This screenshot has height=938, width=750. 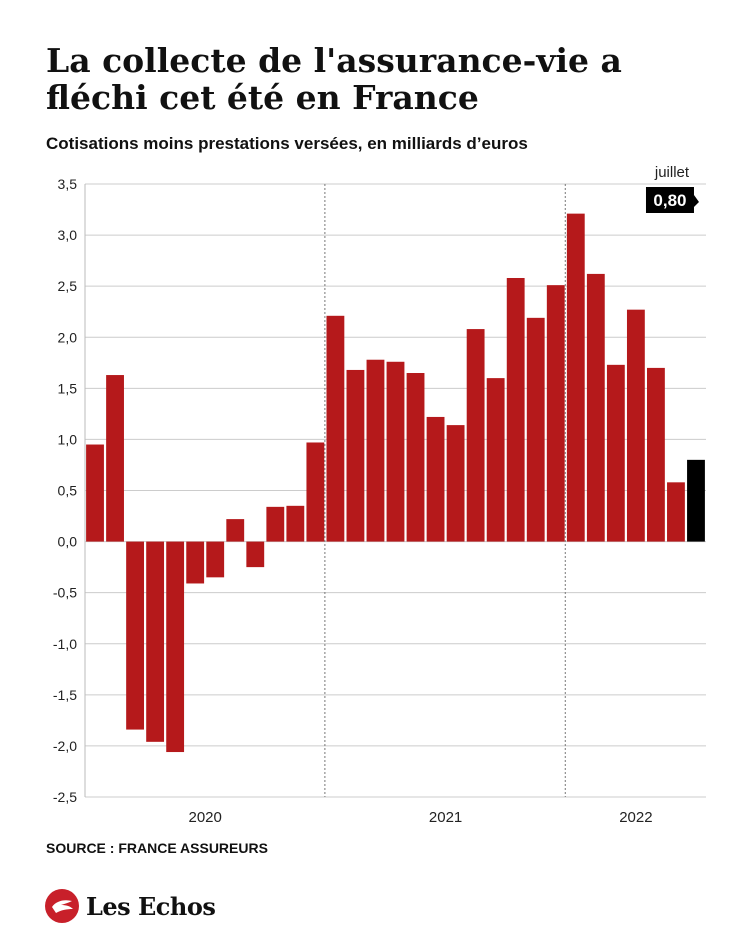 What do you see at coordinates (68, 542) in the screenshot?
I see `y-tick-label: 0,0` at bounding box center [68, 542].